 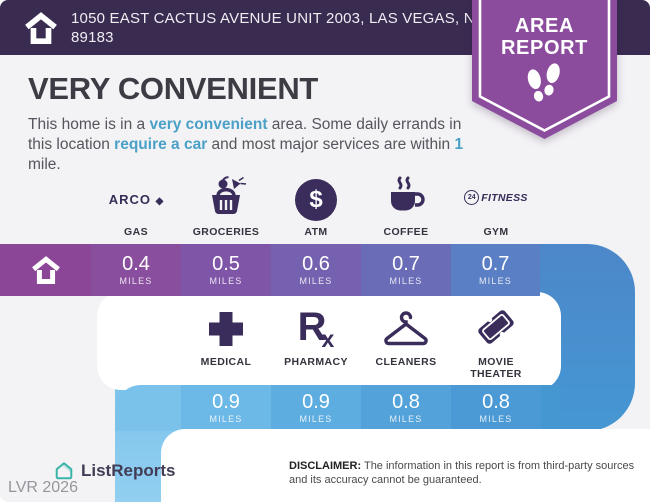 I want to click on place-label: MEDICAL, so click(x=226, y=362).